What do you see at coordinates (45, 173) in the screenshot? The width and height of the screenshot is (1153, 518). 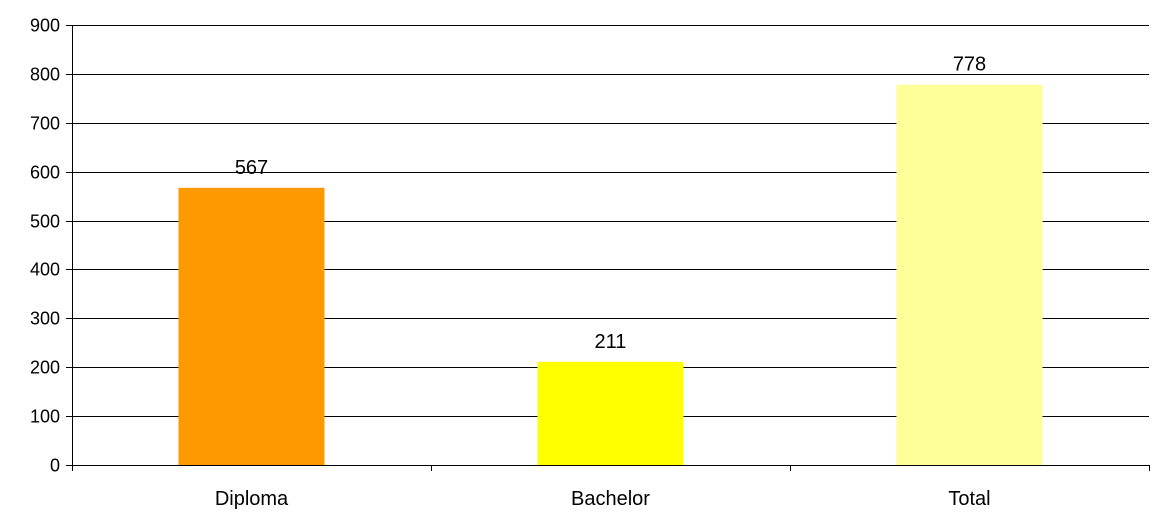 I see `y-tick-label: 600` at bounding box center [45, 173].